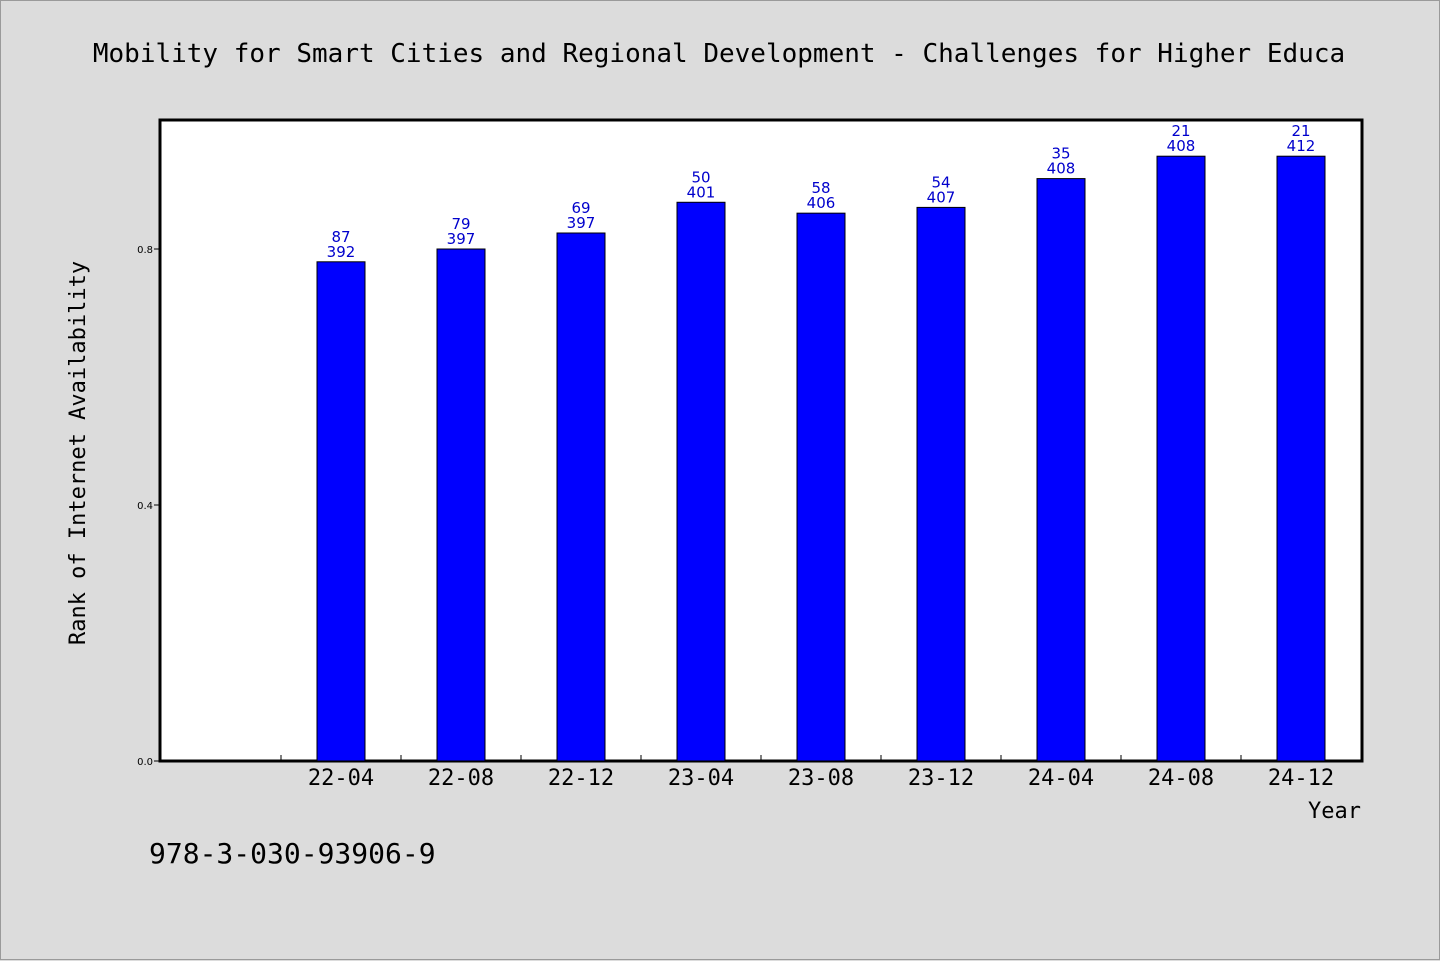 The height and width of the screenshot is (961, 1440). I want to click on x-tick-label: 24-04, so click(1061, 778).